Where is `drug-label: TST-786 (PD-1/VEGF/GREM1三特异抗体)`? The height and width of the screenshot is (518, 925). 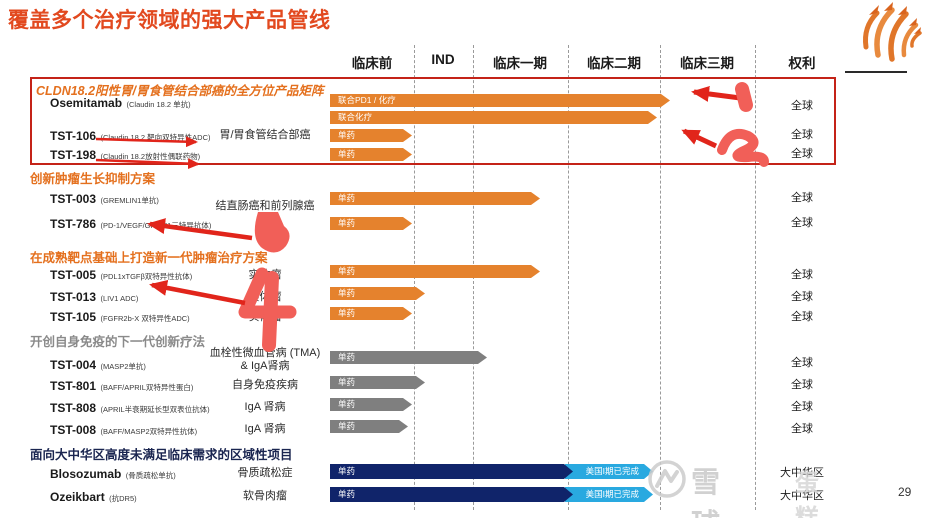
drug-label: TST-786 (PD-1/VEGF/GREM1三特异抗体) is located at coordinates (130, 224).